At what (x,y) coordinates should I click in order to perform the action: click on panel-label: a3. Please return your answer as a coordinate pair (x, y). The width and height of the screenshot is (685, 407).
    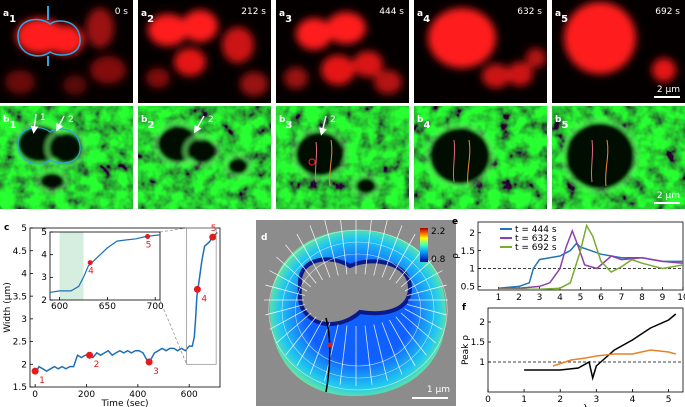
    Looking at the image, I should click on (285, 17).